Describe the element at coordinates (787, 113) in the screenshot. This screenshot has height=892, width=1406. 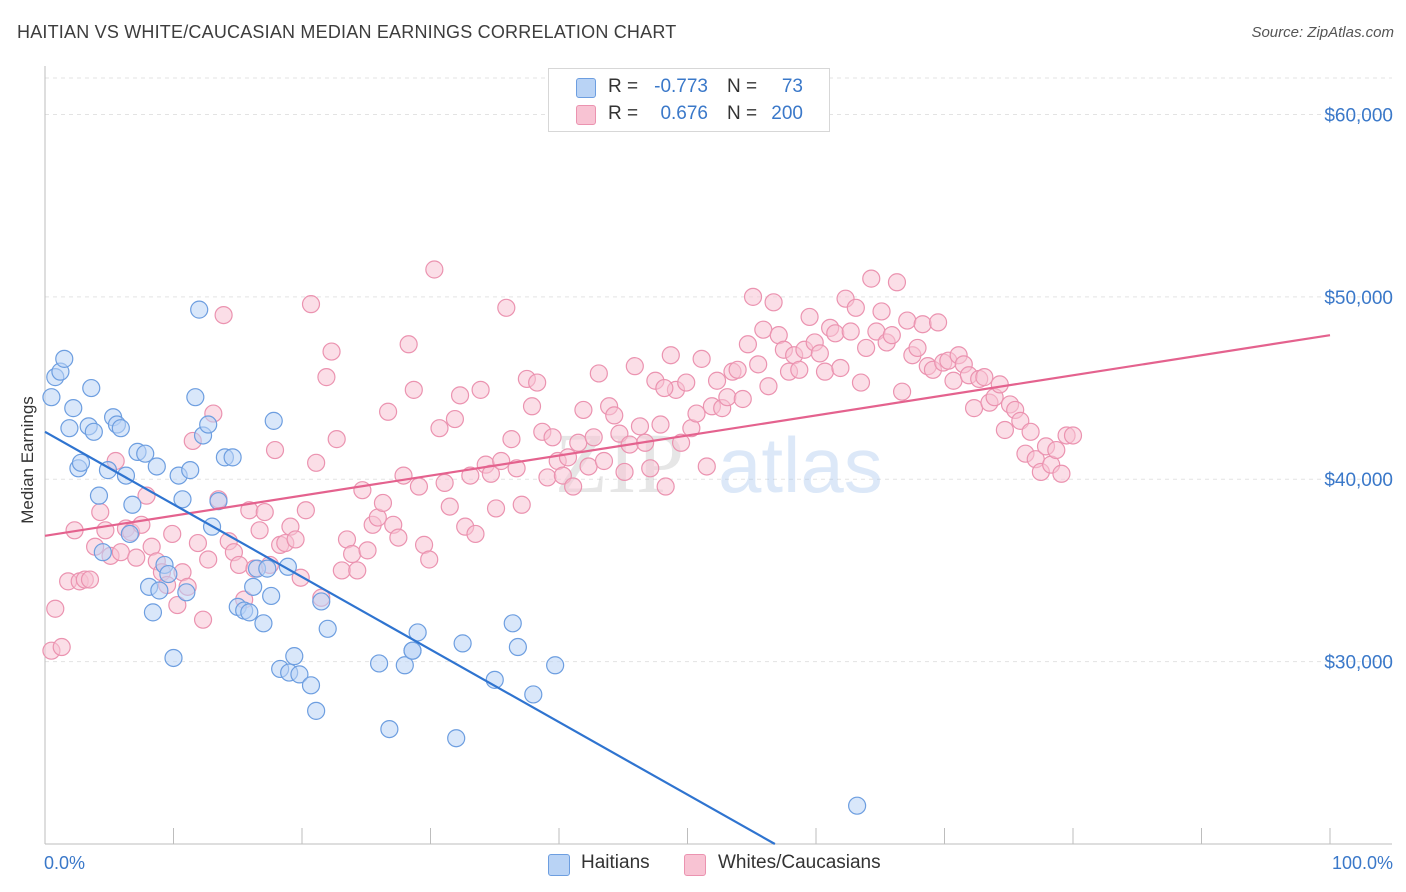
I see `legend-n-value: 200` at that location.